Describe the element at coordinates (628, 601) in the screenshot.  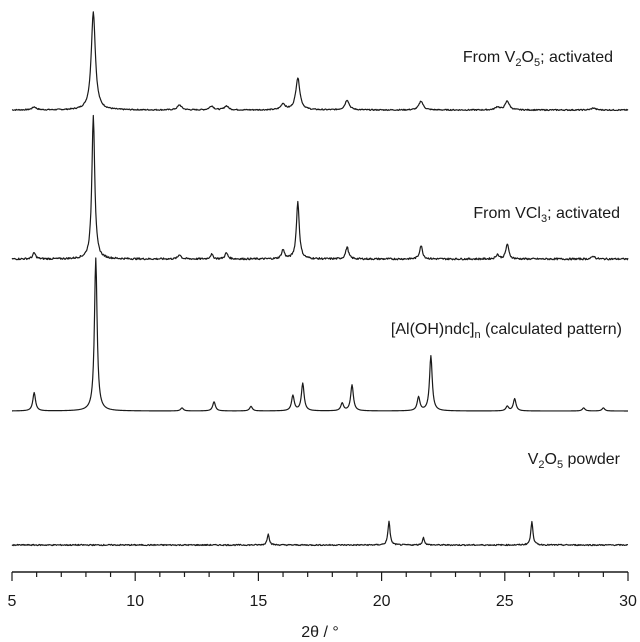
I see `x-tick-label: 30` at that location.